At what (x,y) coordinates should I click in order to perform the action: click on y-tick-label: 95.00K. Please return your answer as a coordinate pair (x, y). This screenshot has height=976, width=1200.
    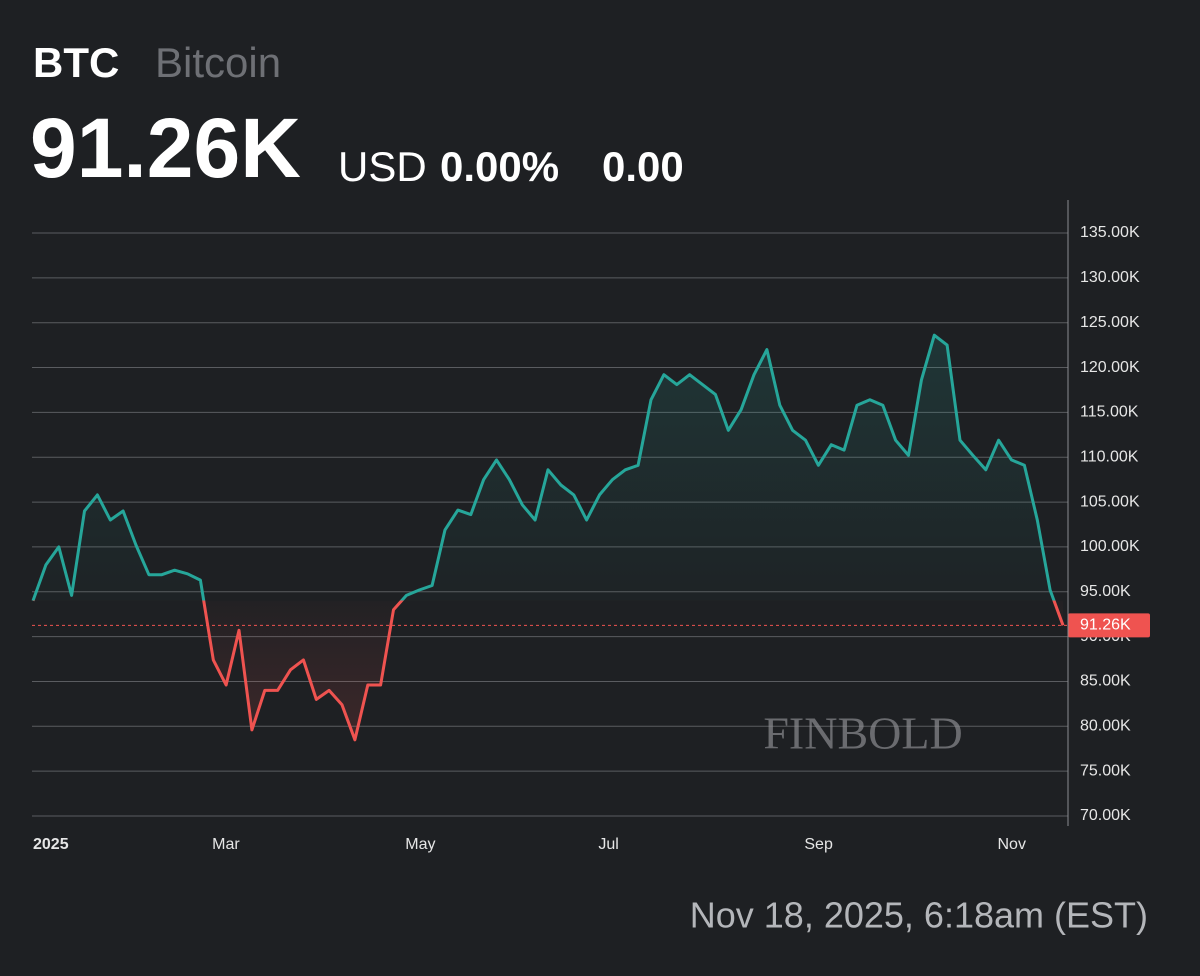
    Looking at the image, I should click on (1105, 591).